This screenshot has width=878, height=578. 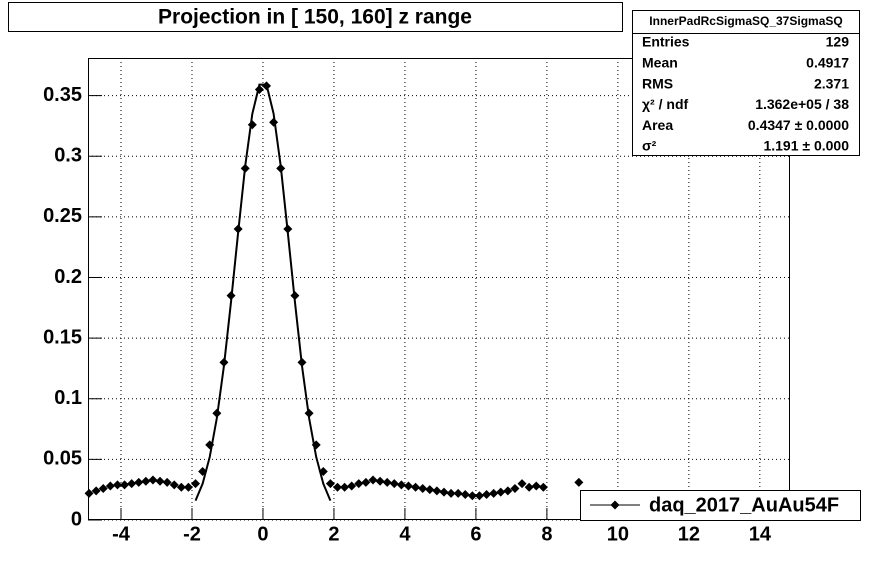 What do you see at coordinates (838, 42) in the screenshot?
I see `stats-value: 129` at bounding box center [838, 42].